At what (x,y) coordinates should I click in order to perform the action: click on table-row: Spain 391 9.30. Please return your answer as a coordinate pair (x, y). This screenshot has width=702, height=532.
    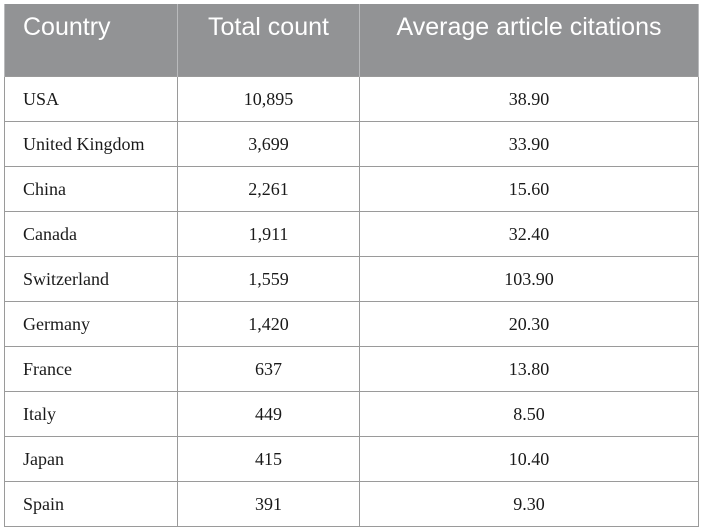
    Looking at the image, I should click on (351, 503).